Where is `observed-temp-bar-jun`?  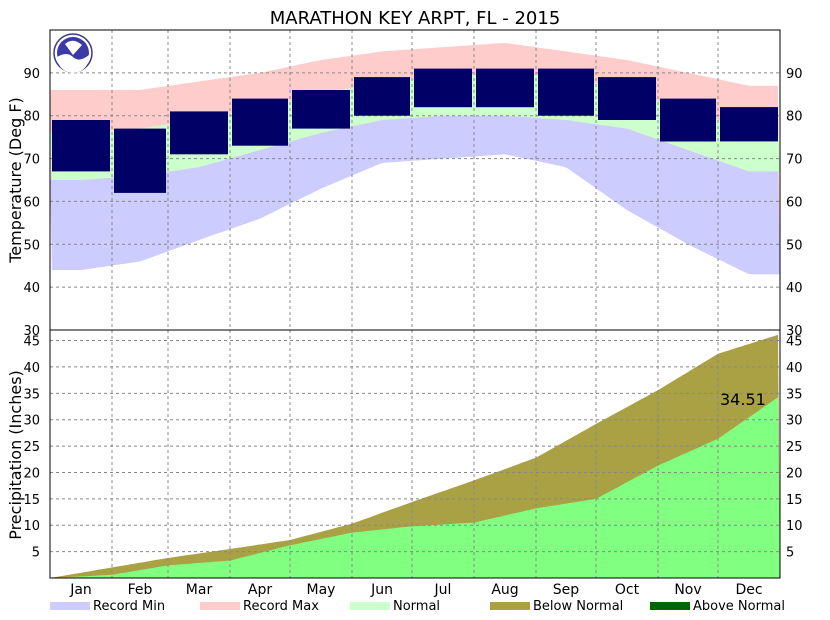 observed-temp-bar-jun is located at coordinates (382, 96).